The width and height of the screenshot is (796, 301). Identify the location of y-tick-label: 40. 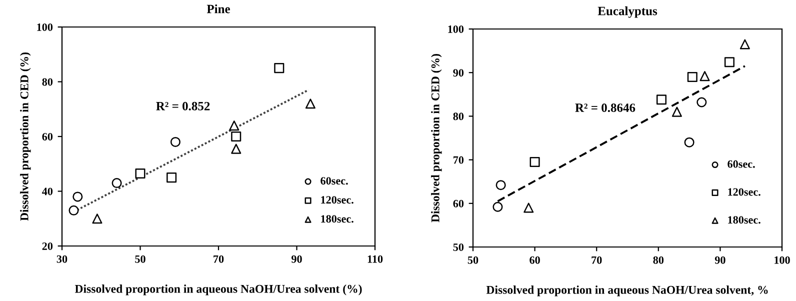
(47, 192).